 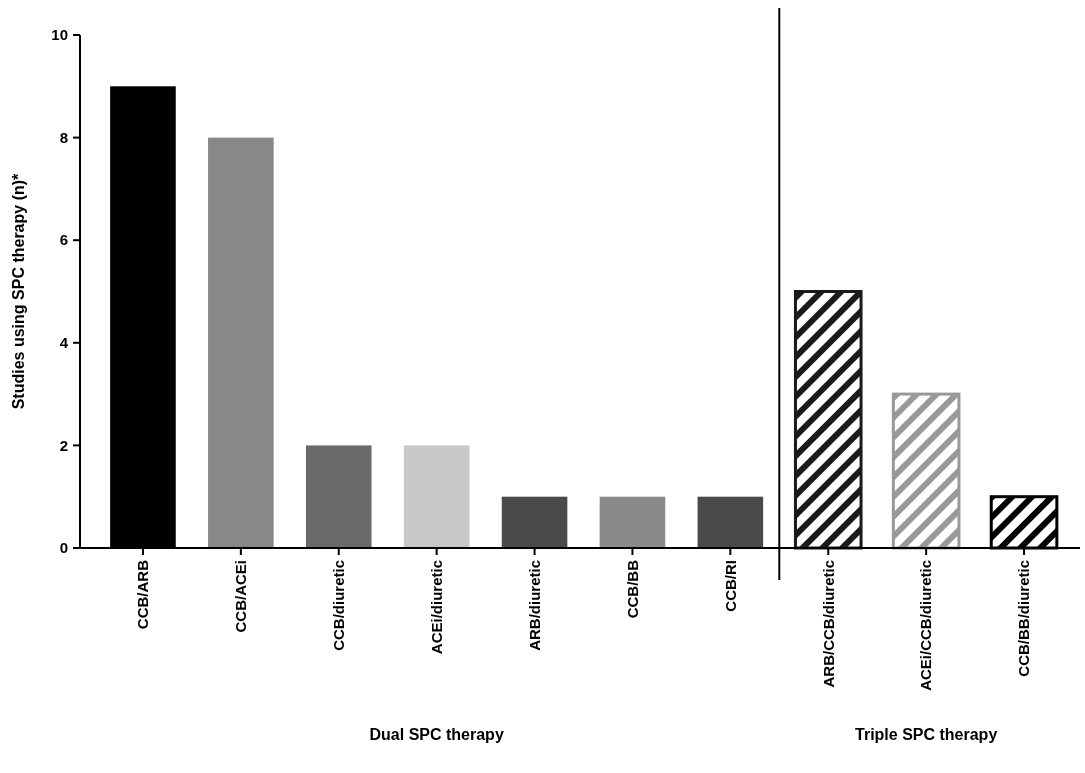 I want to click on y-tick-label: 6, so click(x=63, y=240).